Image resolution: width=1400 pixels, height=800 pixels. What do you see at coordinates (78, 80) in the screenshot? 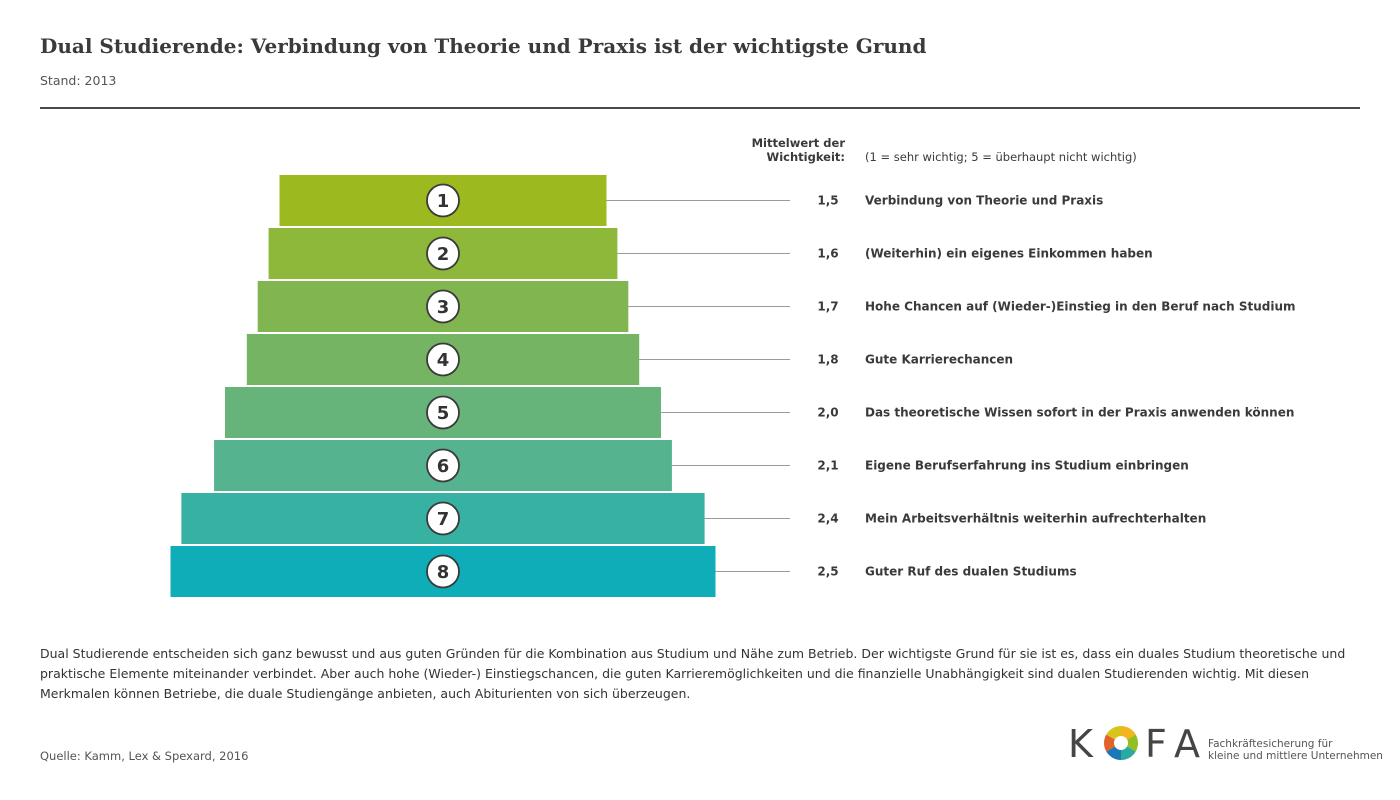
I see `chart-subtitle: Stand: 2013` at bounding box center [78, 80].